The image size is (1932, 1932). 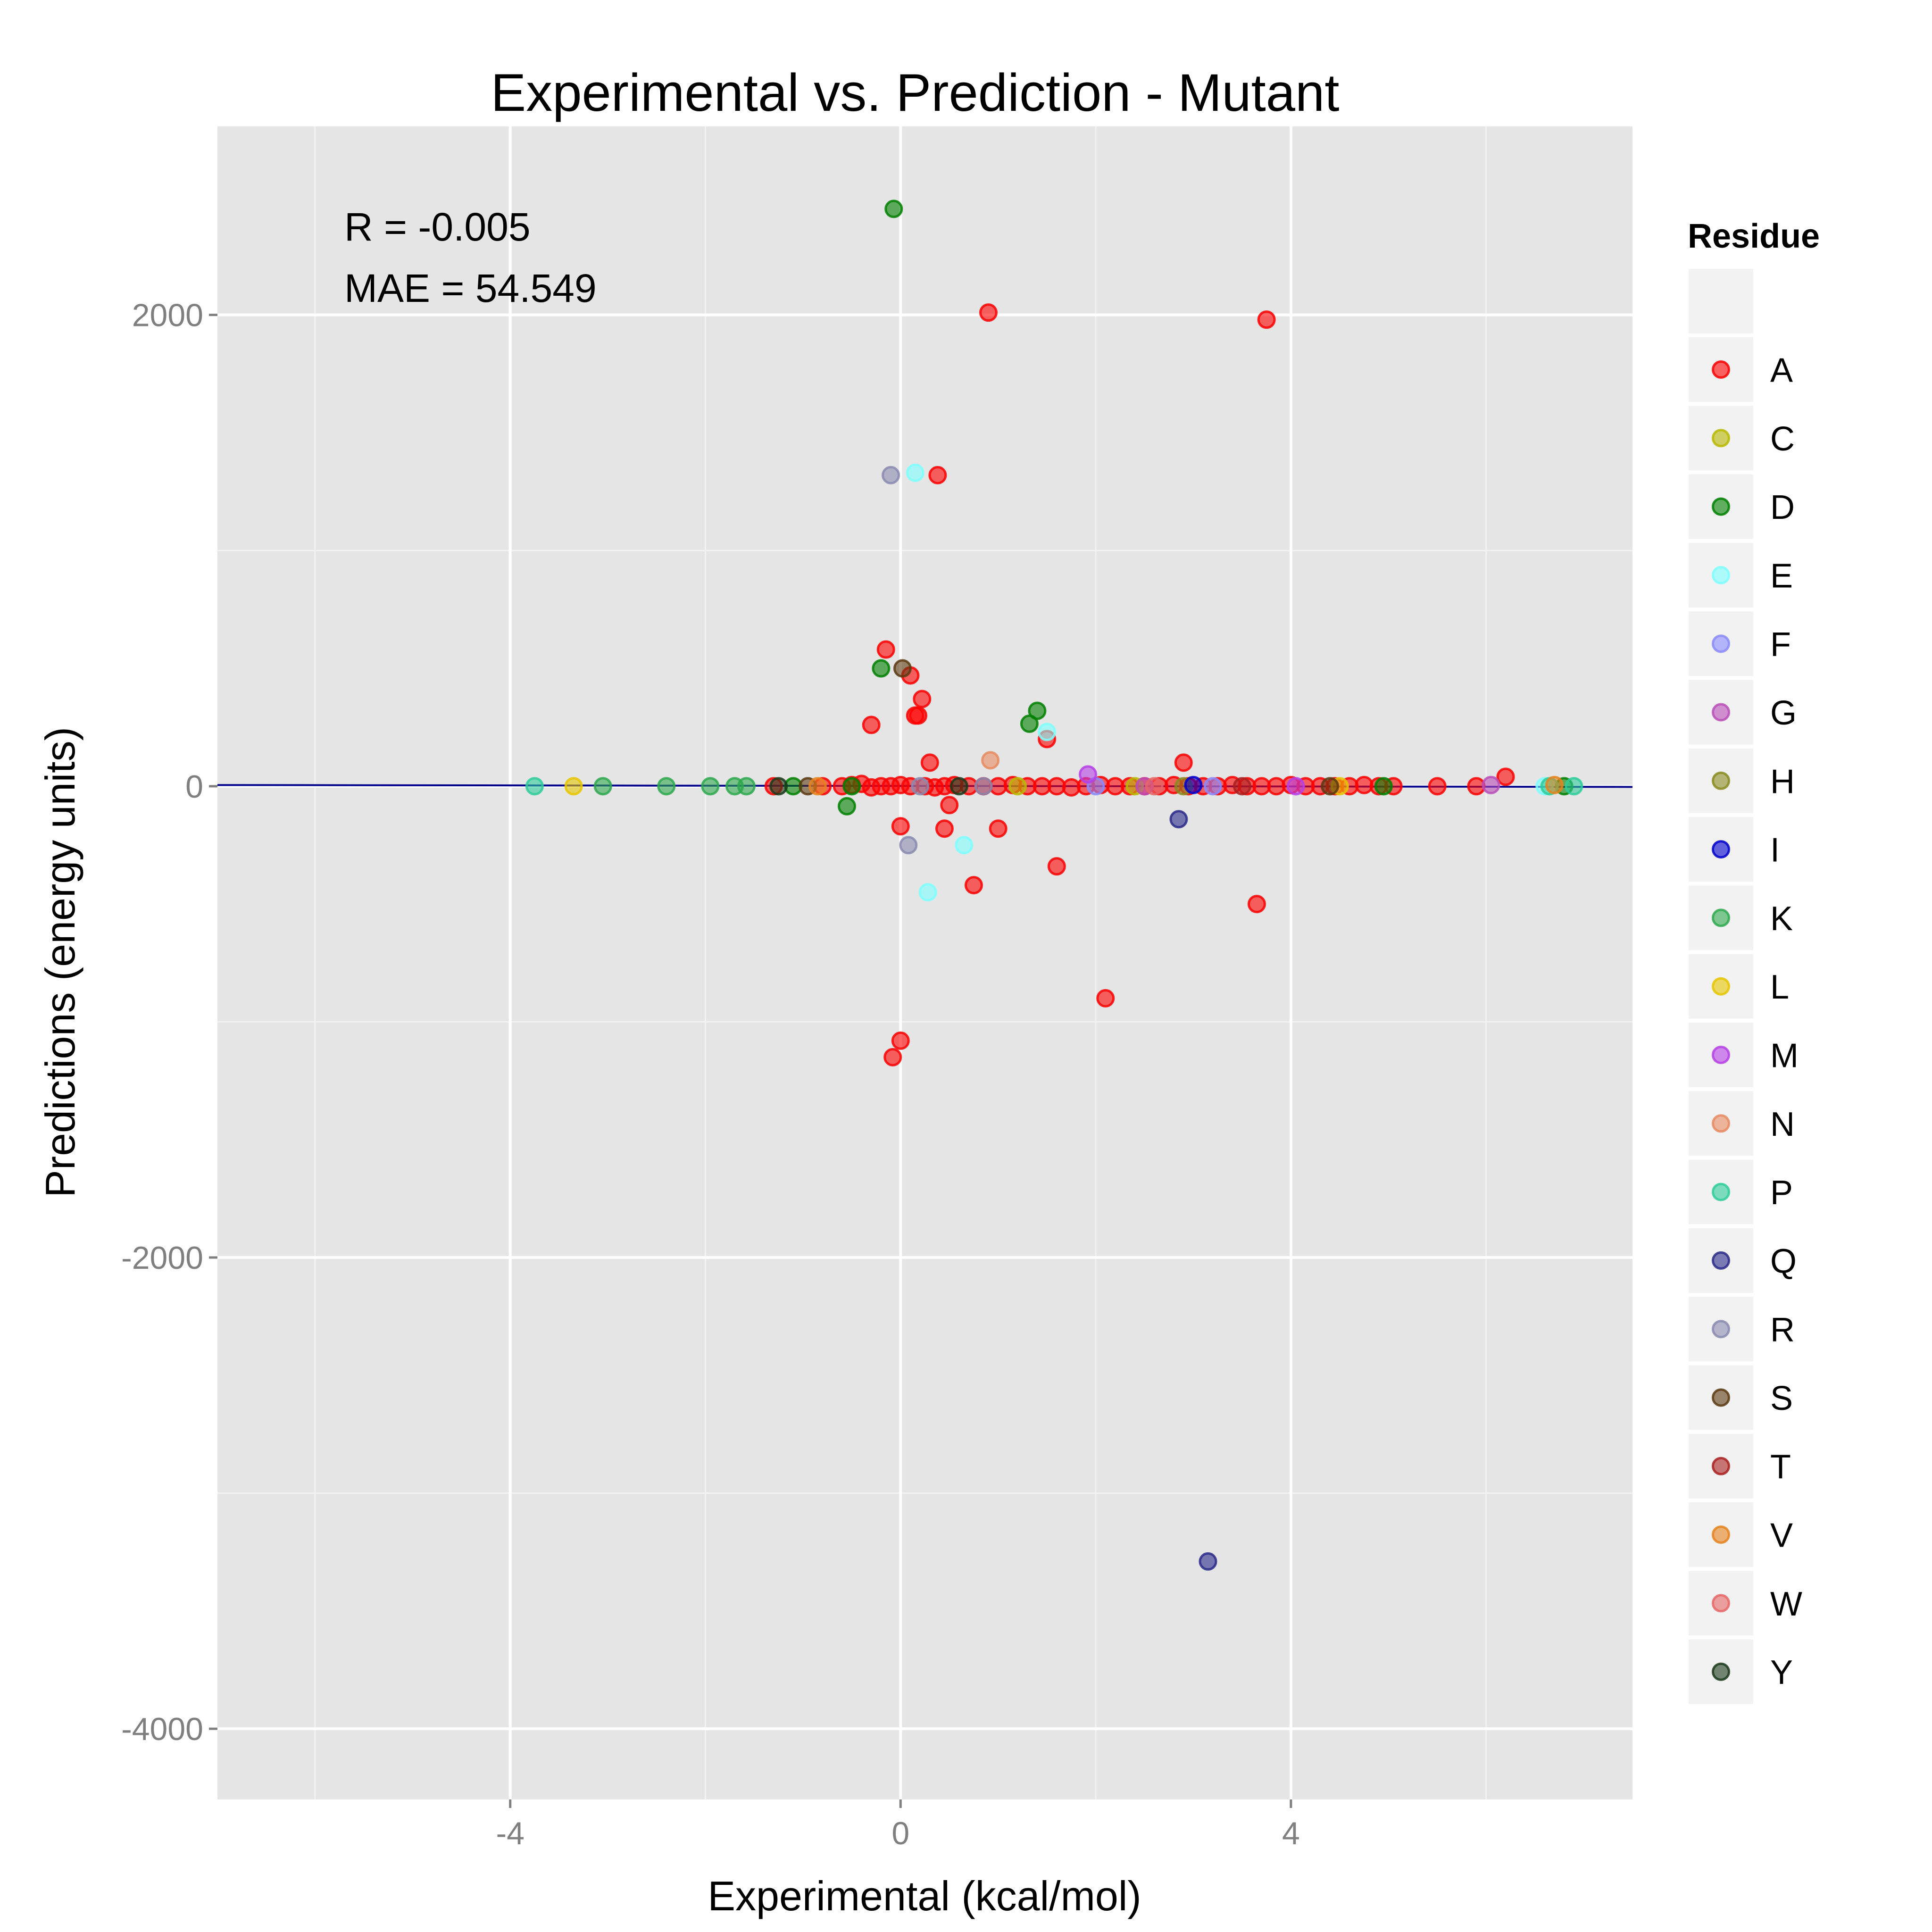 I want to click on data-point-C, so click(x=1018, y=786).